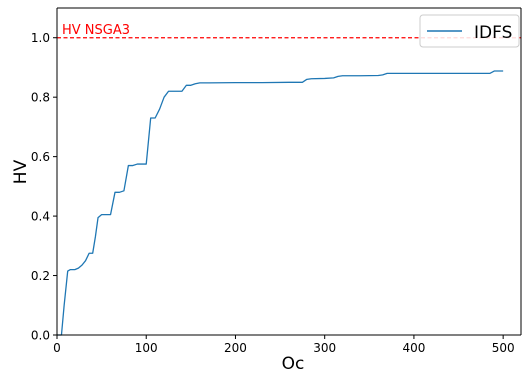  I want to click on x-tick-label: 400, so click(413, 348).